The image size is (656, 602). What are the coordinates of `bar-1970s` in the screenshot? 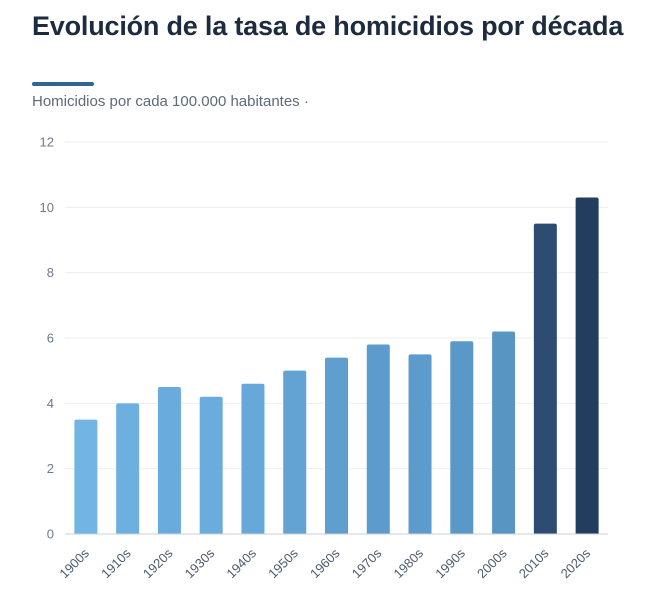 It's located at (378, 439).